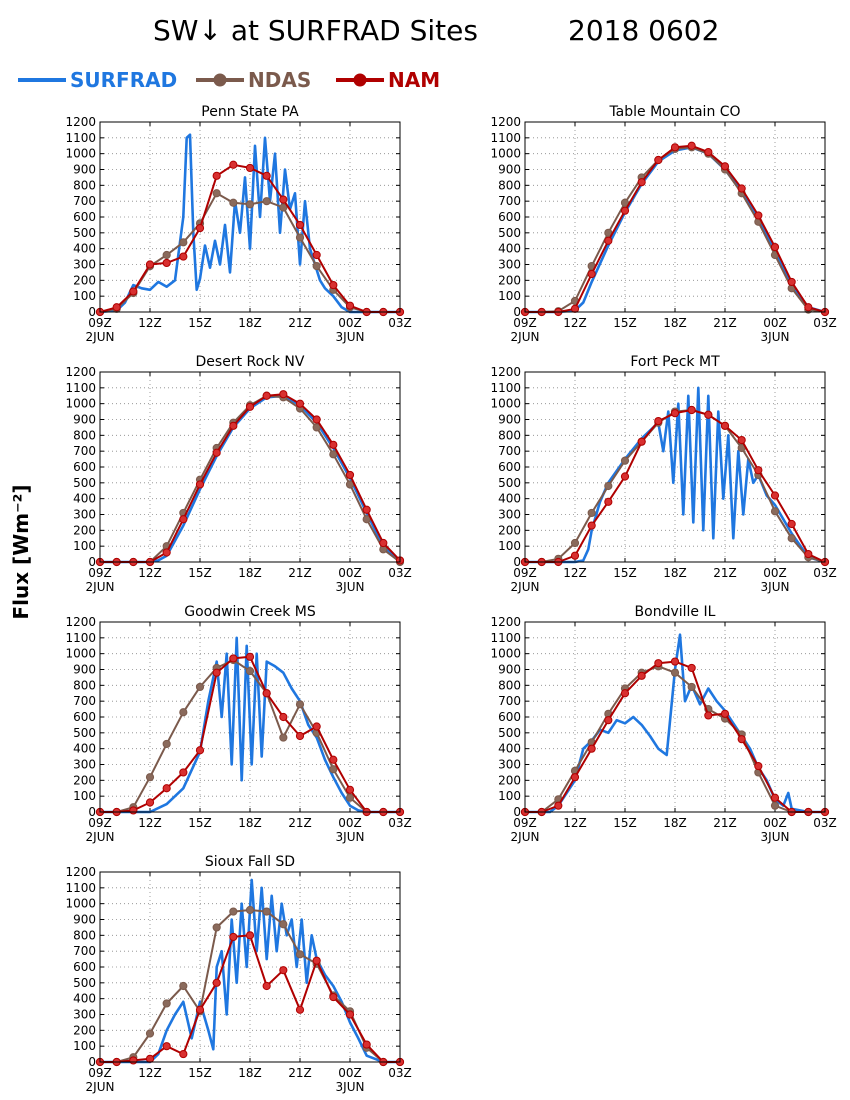  What do you see at coordinates (675, 230) in the screenshot?
I see `series-line-surfrad` at bounding box center [675, 230].